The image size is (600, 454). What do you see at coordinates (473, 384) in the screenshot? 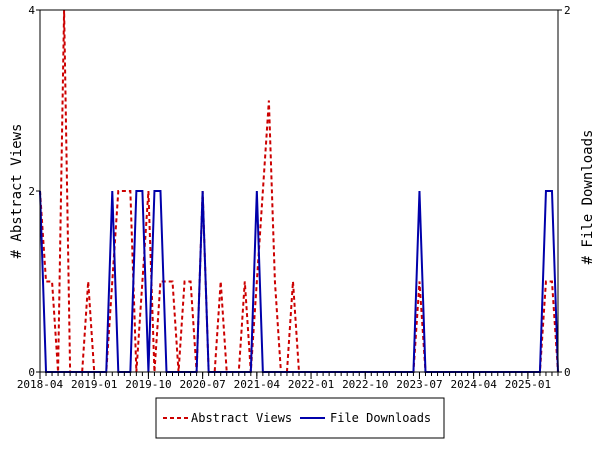
I see `x-tick-label: 2024-04` at bounding box center [473, 384].